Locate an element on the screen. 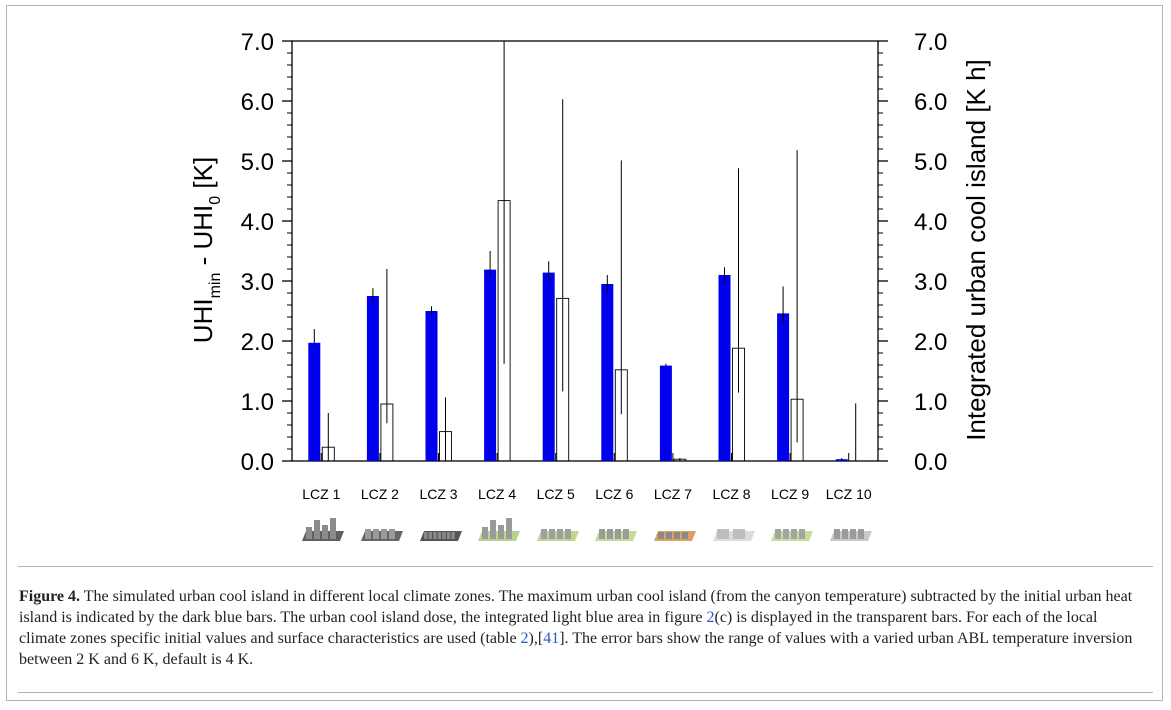 The height and width of the screenshot is (710, 1171). y-tick-label-right: 7.0 is located at coordinates (930, 42).